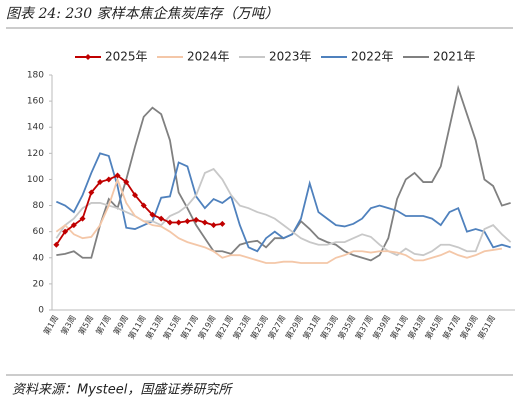 This screenshot has width=519, height=409. I want to click on legend-label: 2021年, so click(454, 57).